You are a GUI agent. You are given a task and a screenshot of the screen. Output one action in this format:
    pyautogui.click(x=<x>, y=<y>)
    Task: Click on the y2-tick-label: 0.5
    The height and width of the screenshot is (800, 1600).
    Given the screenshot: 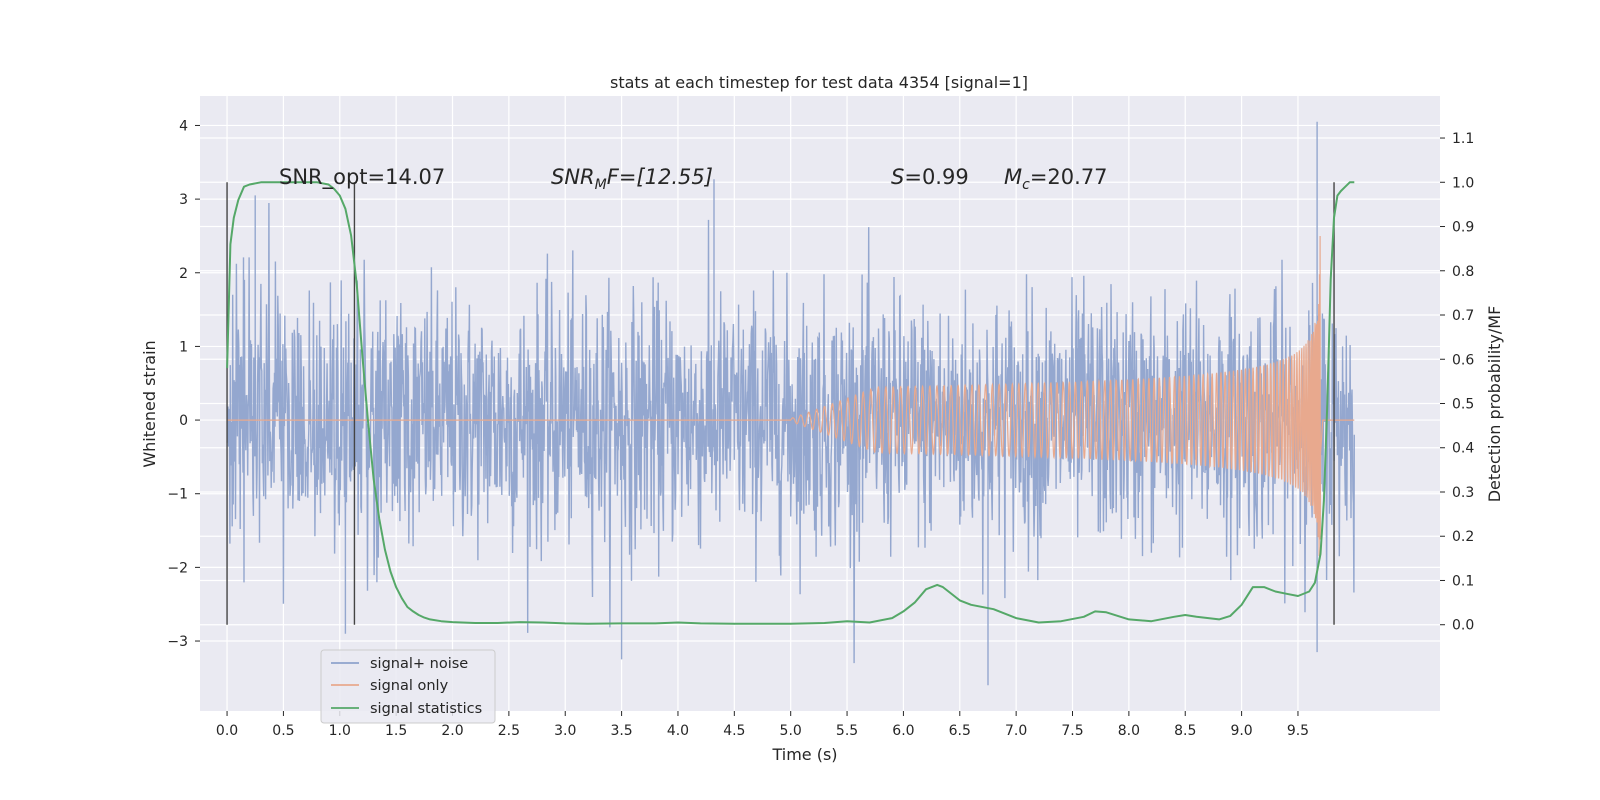 What is the action you would take?
    pyautogui.click(x=1463, y=405)
    